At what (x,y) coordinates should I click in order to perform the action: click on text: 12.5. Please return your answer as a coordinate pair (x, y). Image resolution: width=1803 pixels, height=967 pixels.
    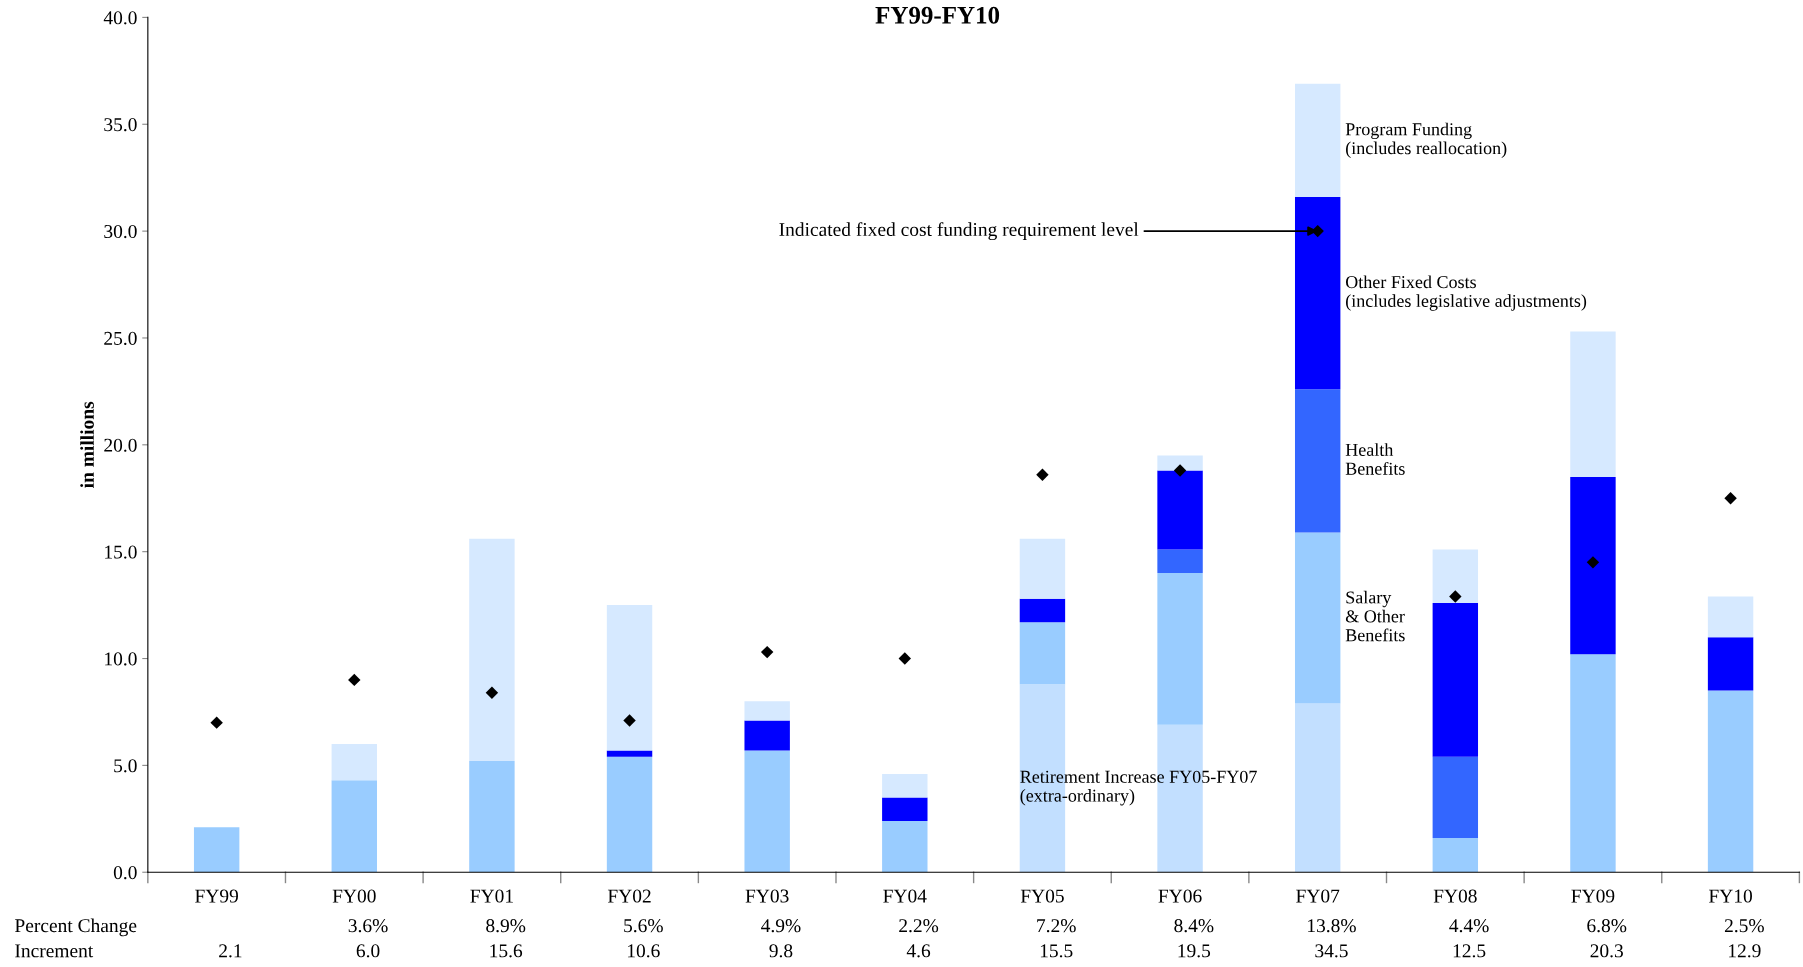
    Looking at the image, I should click on (1469, 951).